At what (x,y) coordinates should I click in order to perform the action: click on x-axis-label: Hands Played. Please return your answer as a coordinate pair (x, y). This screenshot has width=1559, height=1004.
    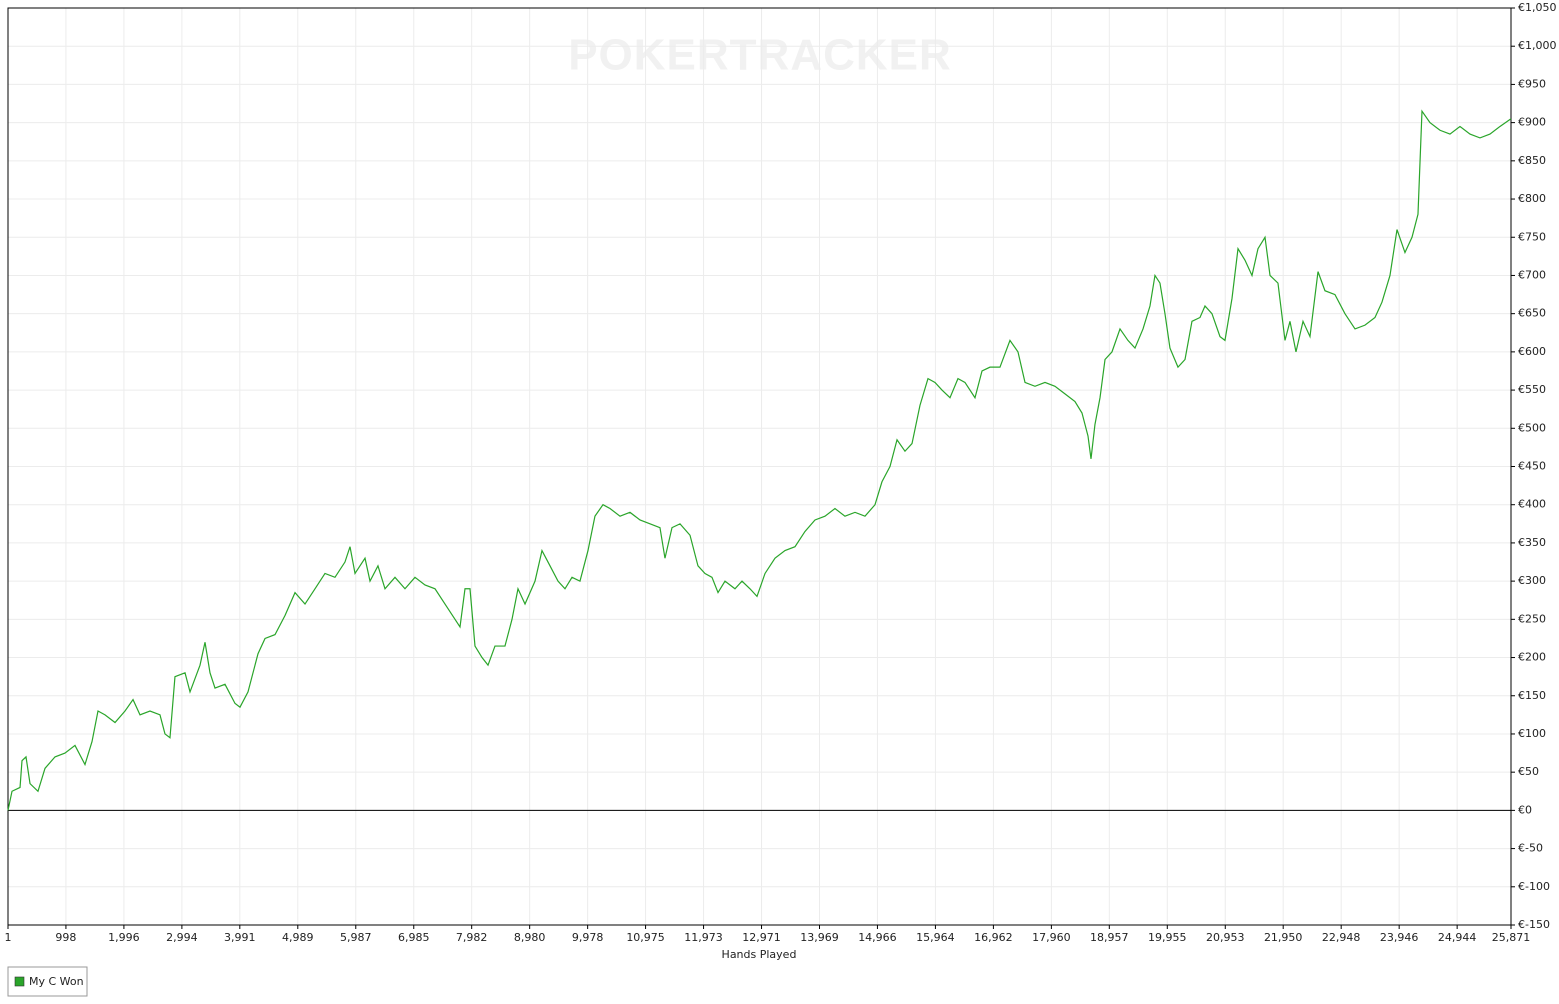
    Looking at the image, I should click on (759, 954).